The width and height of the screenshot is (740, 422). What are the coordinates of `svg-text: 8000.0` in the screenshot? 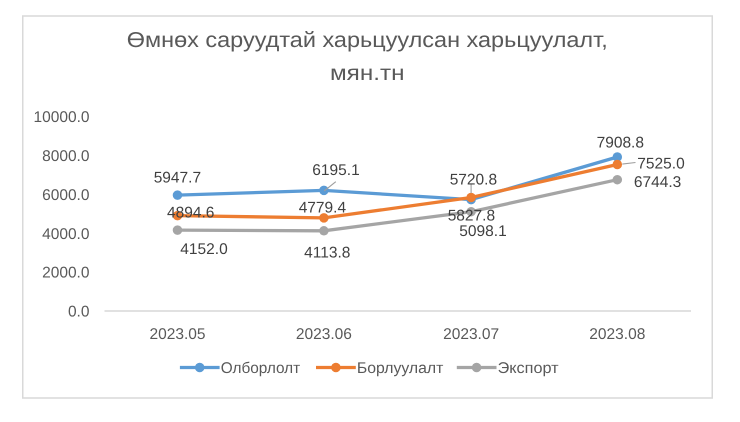 It's located at (66, 156).